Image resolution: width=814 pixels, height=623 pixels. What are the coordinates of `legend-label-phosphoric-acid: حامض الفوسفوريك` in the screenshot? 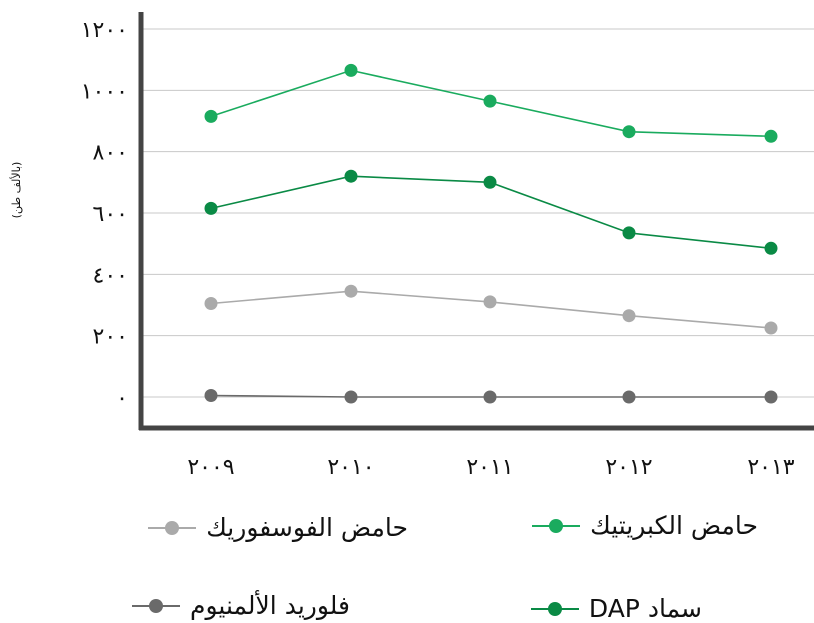 It's located at (307, 527).